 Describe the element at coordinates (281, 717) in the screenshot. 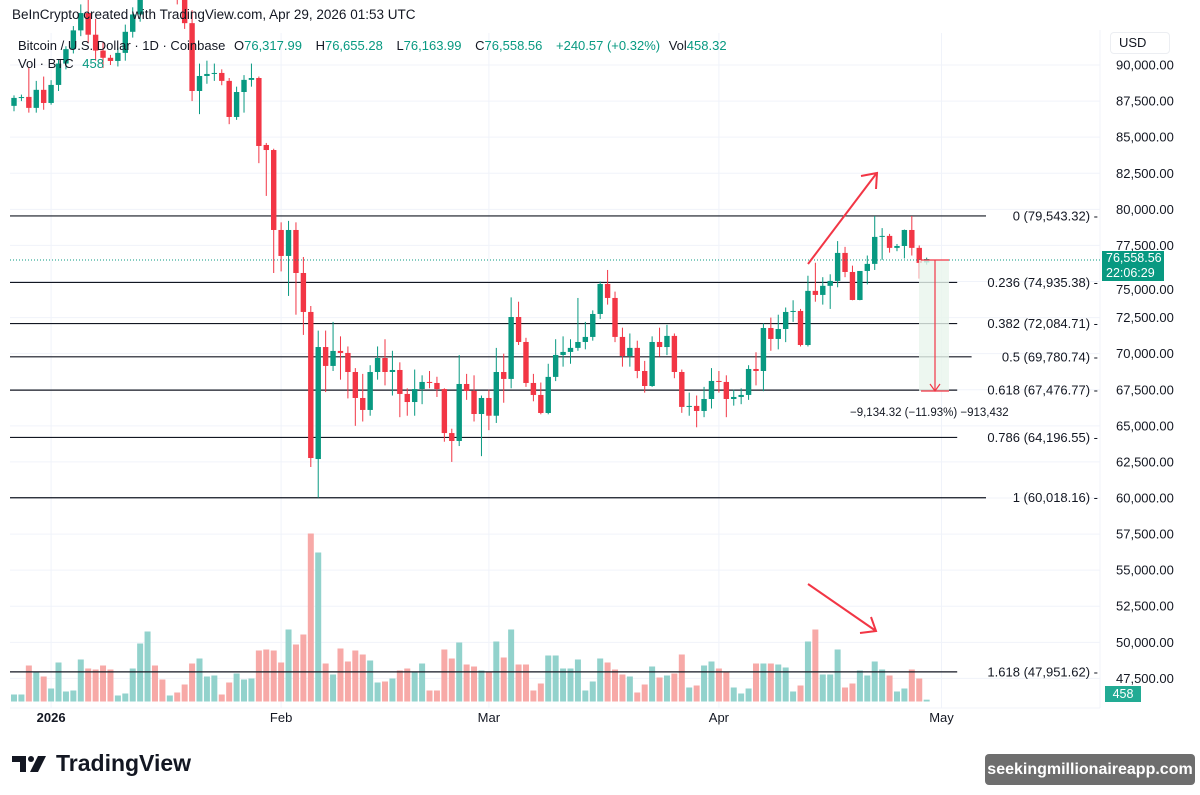

I see `time-tick-label: Feb` at that location.